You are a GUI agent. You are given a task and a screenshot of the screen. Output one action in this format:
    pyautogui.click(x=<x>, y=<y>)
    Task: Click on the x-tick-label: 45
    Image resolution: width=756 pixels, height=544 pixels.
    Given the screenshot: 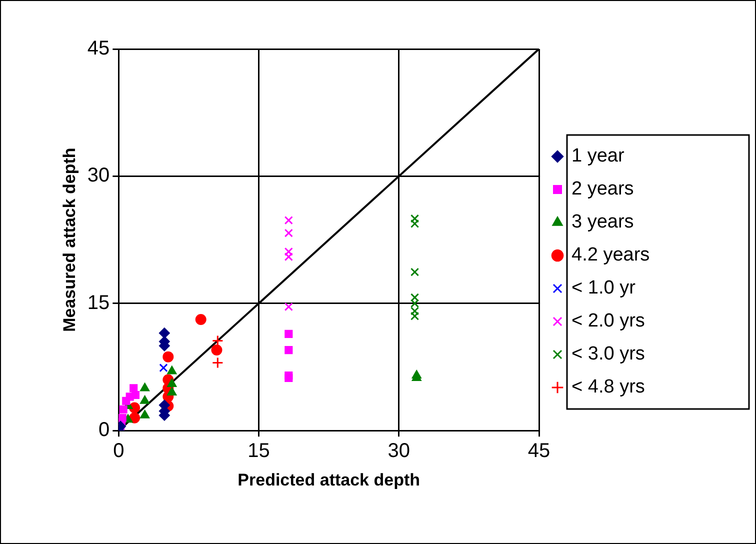 What is the action you would take?
    pyautogui.click(x=539, y=451)
    